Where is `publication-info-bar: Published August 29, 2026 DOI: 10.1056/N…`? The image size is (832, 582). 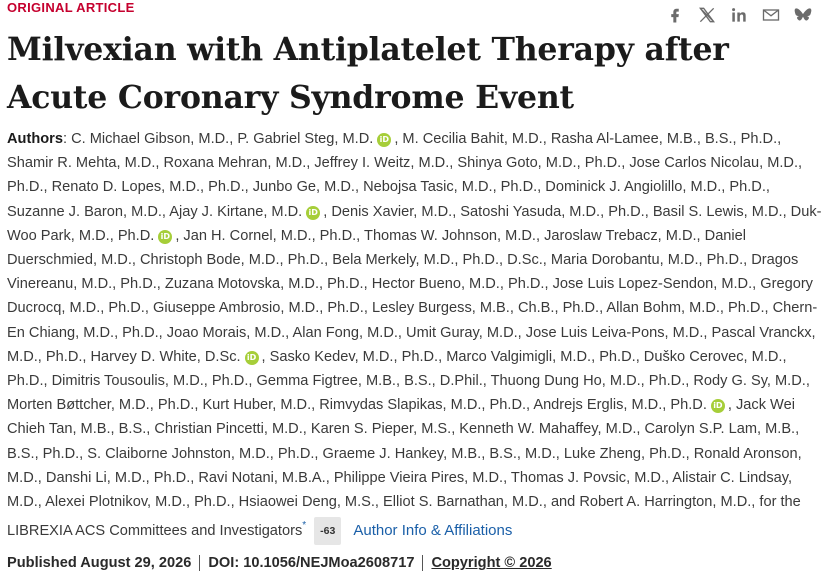 publication-info-bar: Published August 29, 2026 DOI: 10.1056/N… is located at coordinates (279, 563).